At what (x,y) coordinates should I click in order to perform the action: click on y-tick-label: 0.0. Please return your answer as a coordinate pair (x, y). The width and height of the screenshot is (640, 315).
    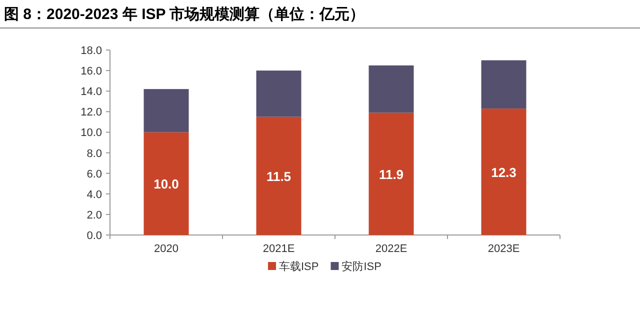
    Looking at the image, I should click on (94, 236).